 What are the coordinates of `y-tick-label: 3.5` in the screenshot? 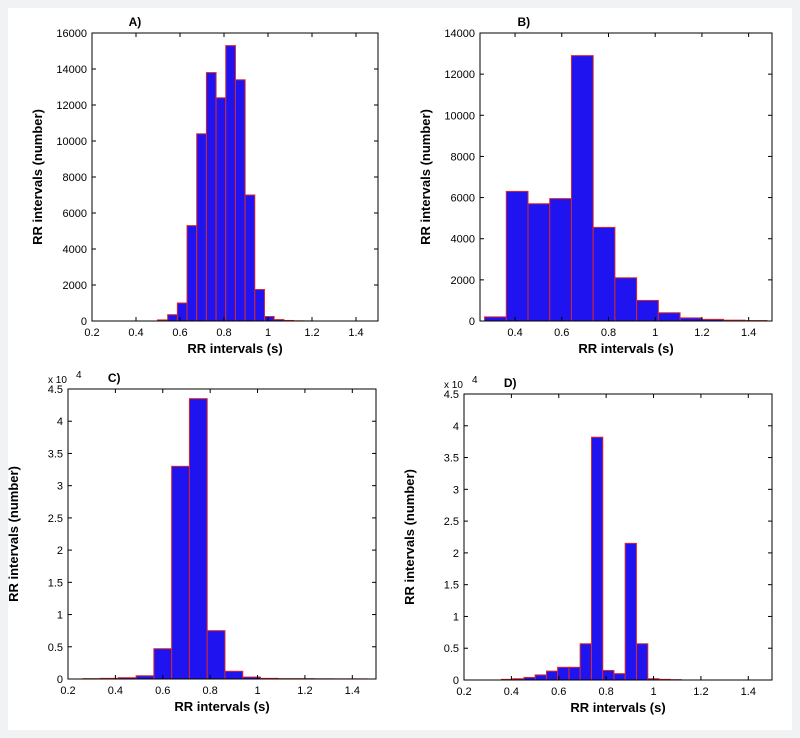 It's located at (55, 454).